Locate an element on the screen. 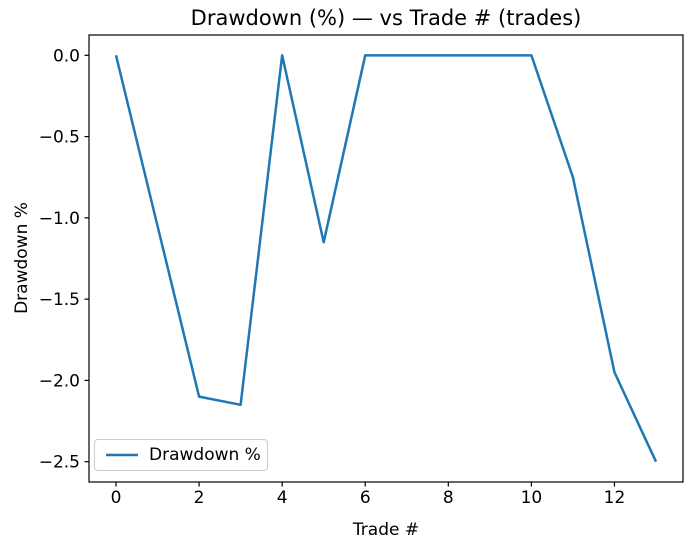  y-axis-label: Drawdown % is located at coordinates (22, 258).